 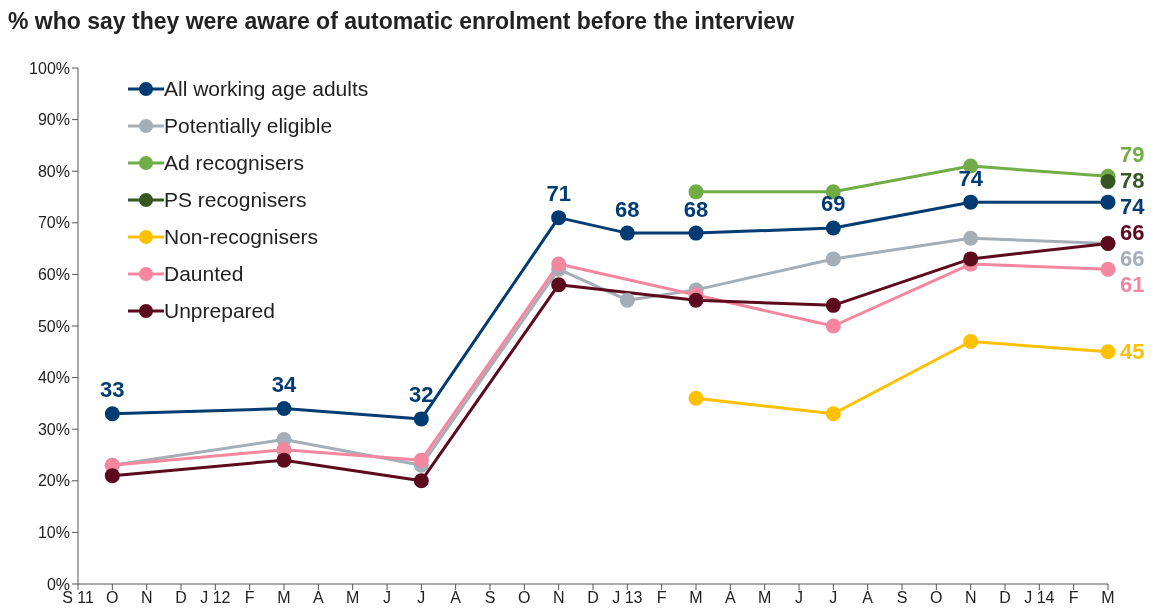 What do you see at coordinates (1132, 154) in the screenshot?
I see `data-label: 79` at bounding box center [1132, 154].